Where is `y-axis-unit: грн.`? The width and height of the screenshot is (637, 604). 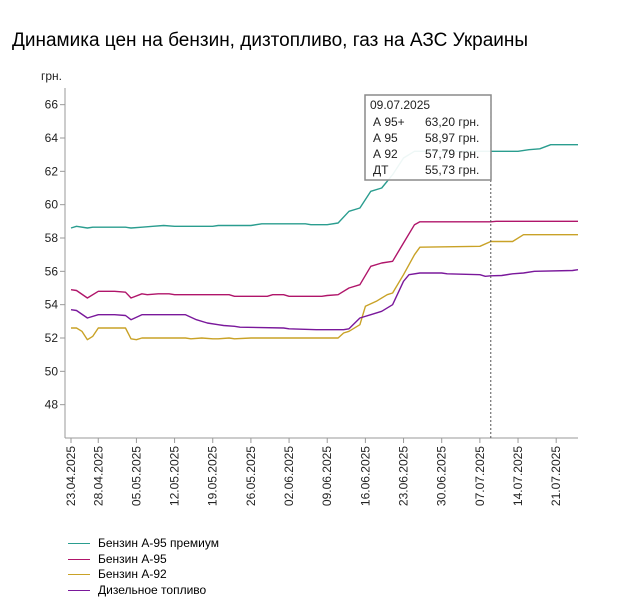
y-axis-unit: грн. is located at coordinates (51, 76).